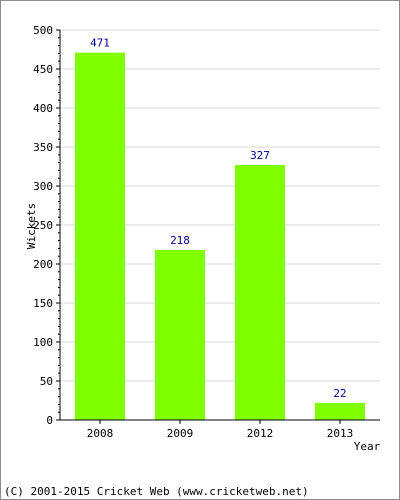 This screenshot has width=400, height=500. I want to click on x-tick-label-2013: 2013, so click(340, 433).